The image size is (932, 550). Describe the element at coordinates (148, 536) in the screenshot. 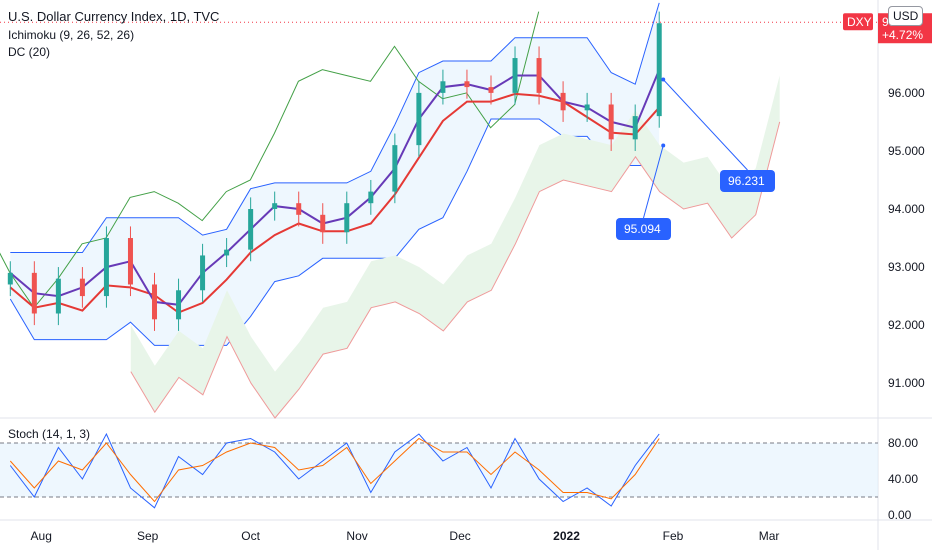

I see `time-tick-label: Sep` at that location.